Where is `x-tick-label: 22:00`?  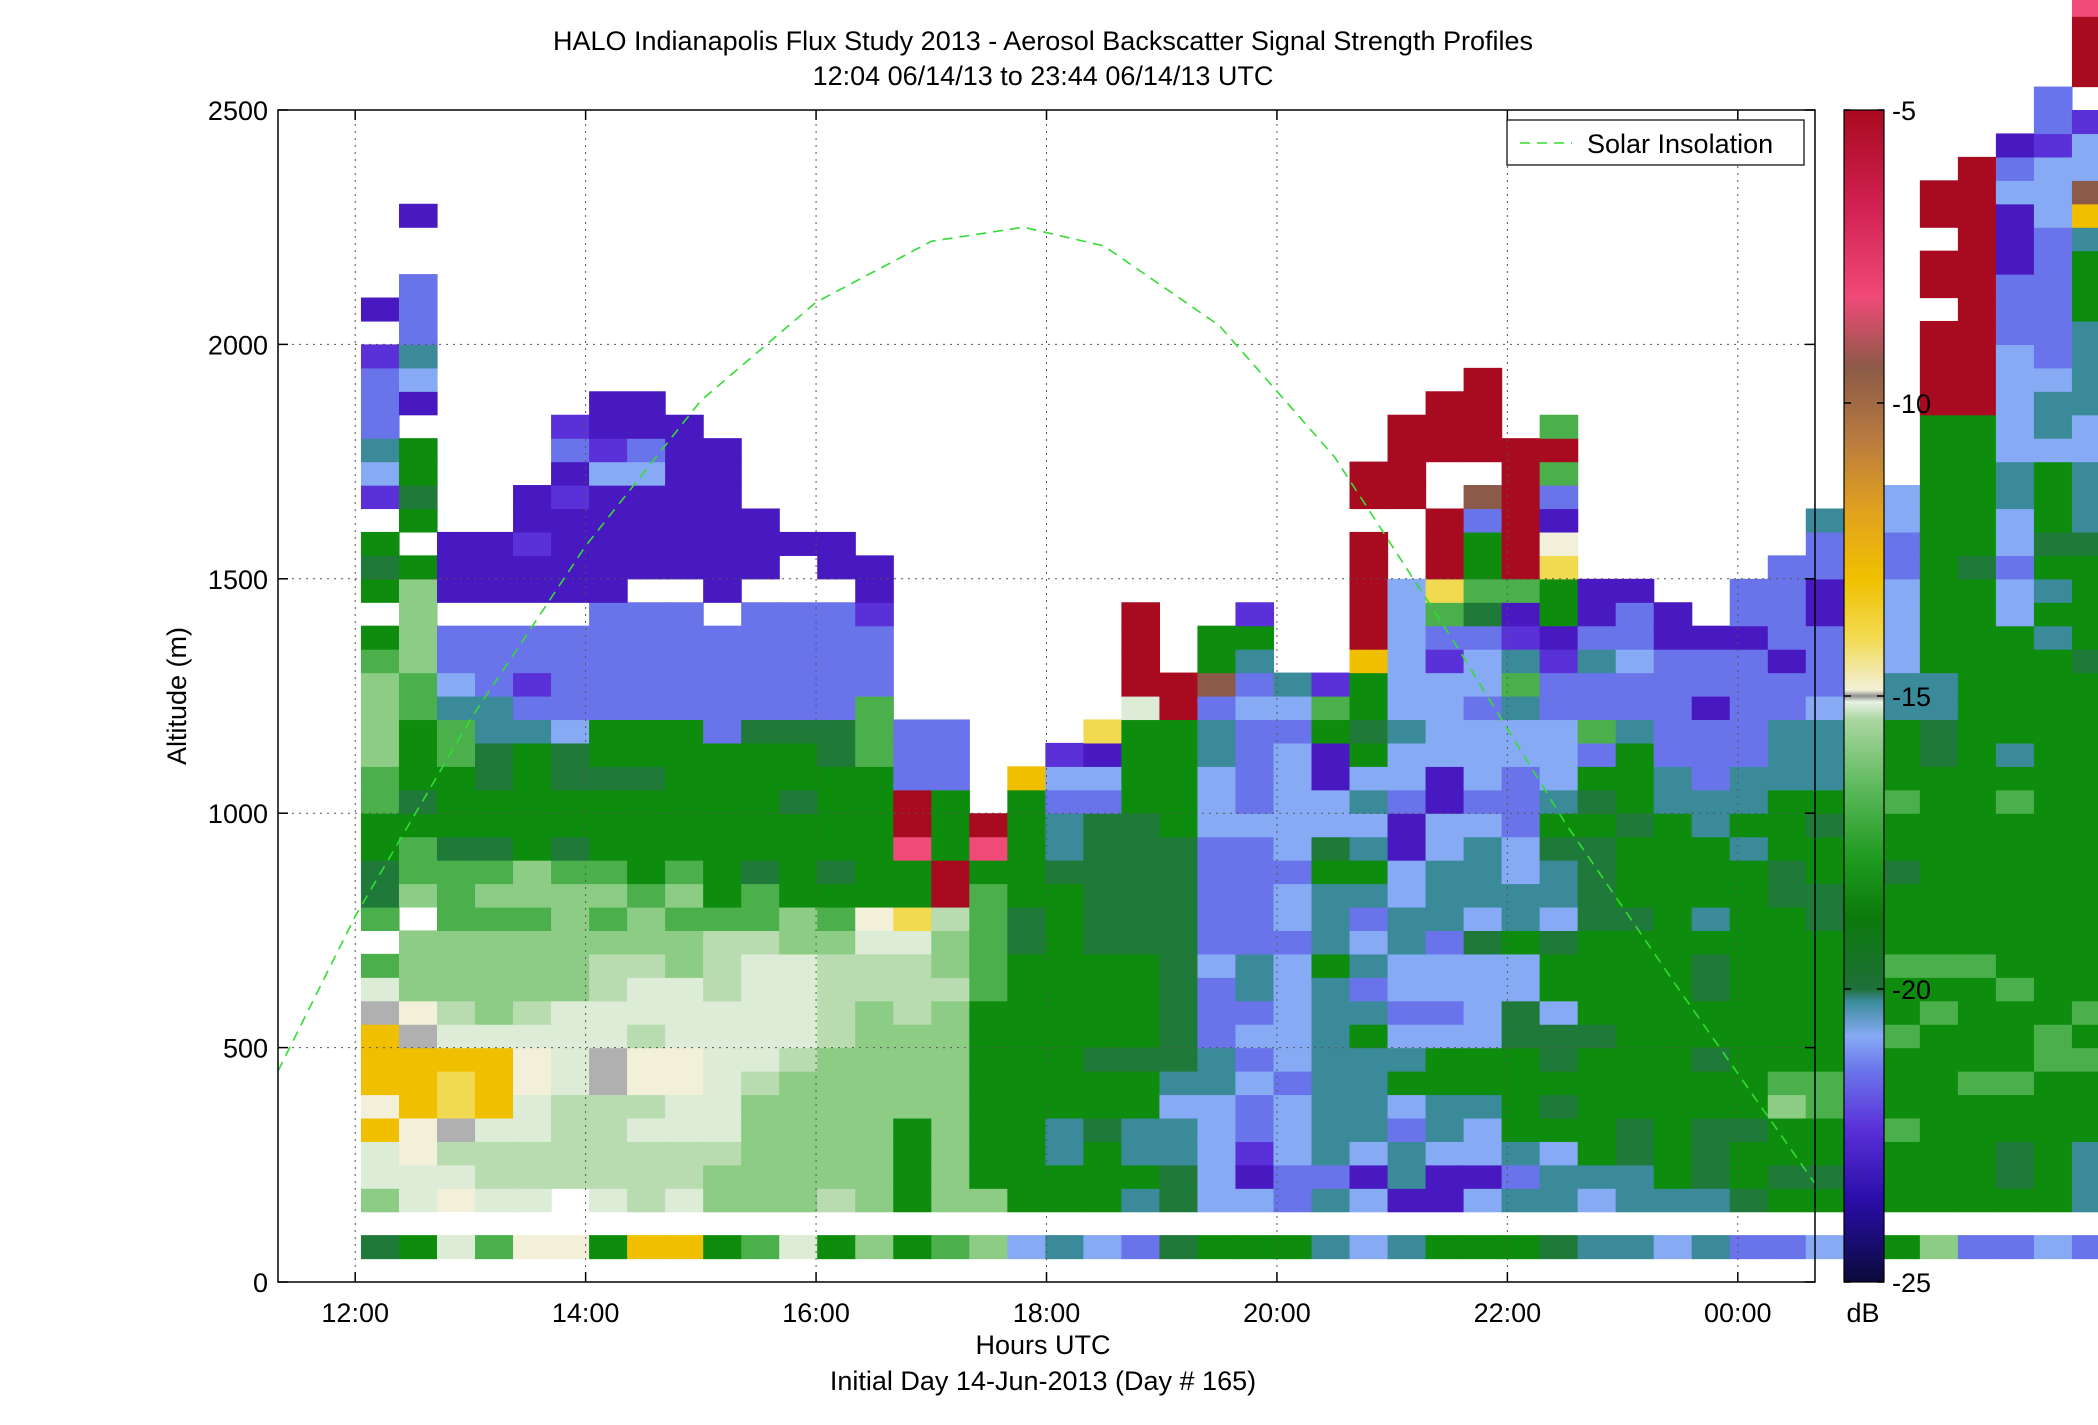
x-tick-label: 22:00 is located at coordinates (1508, 1313).